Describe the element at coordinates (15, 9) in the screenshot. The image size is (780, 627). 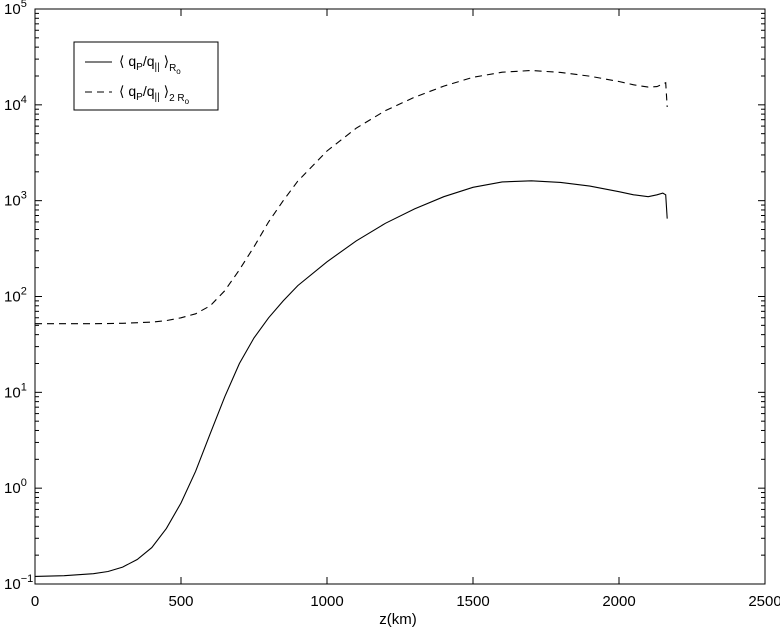
I see `y-tick-label: 10⁵` at that location.